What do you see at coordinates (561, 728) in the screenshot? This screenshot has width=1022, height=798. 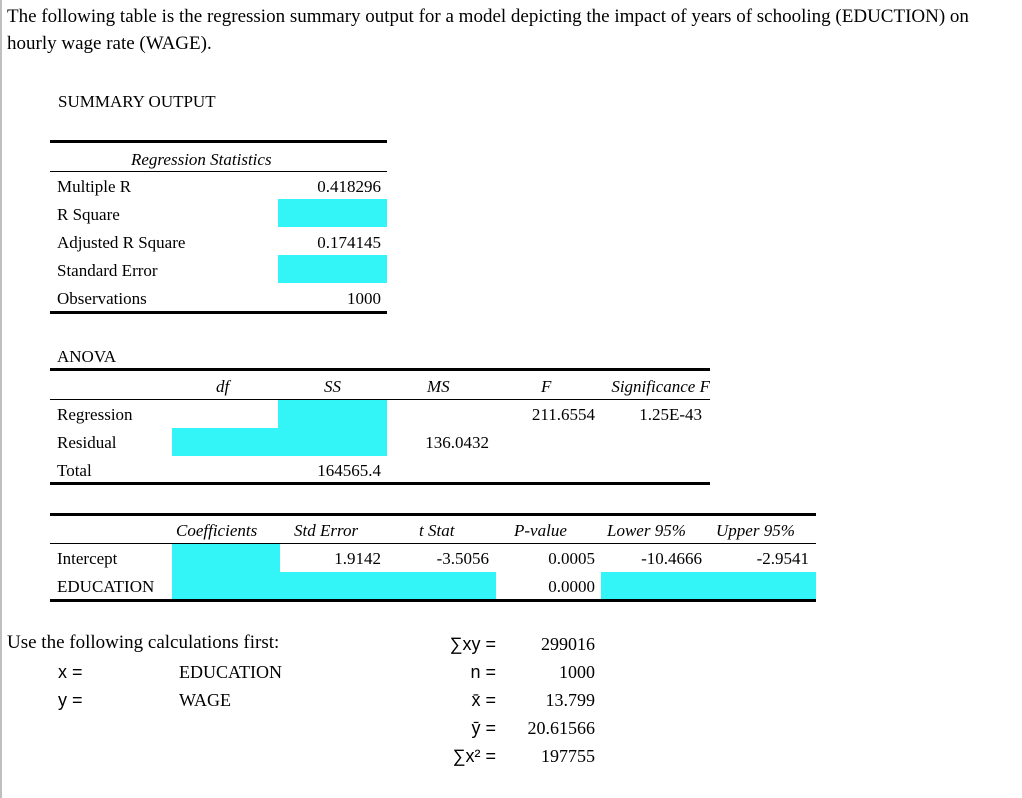 I see `calc-sum-value: 20.61566` at bounding box center [561, 728].